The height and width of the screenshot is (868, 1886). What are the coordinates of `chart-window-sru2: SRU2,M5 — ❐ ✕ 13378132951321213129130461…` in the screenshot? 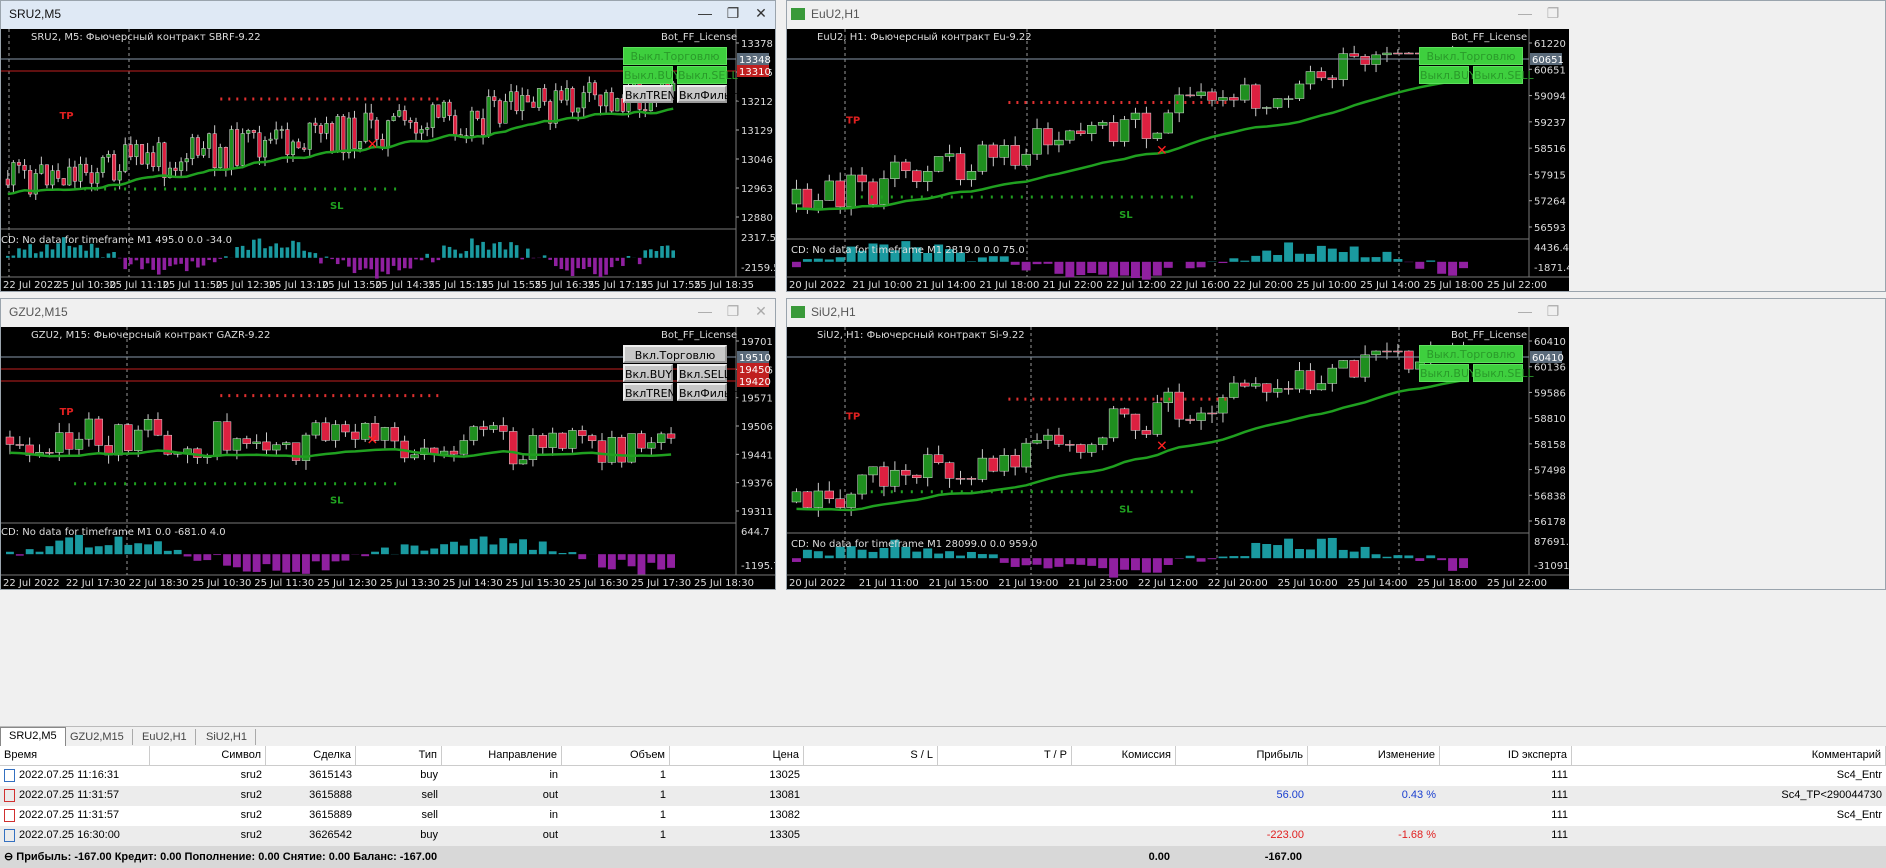 It's located at (388, 146).